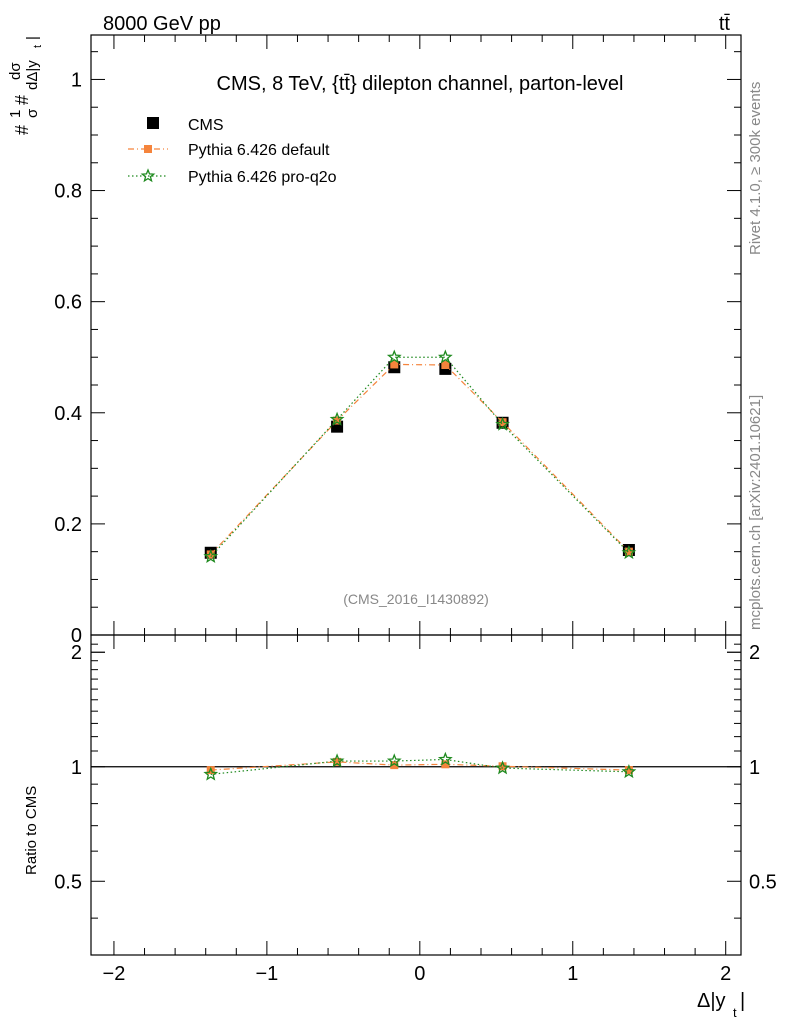 This screenshot has height=1024, width=786. Describe the element at coordinates (266, 974) in the screenshot. I see `xtick-label: −1` at that location.